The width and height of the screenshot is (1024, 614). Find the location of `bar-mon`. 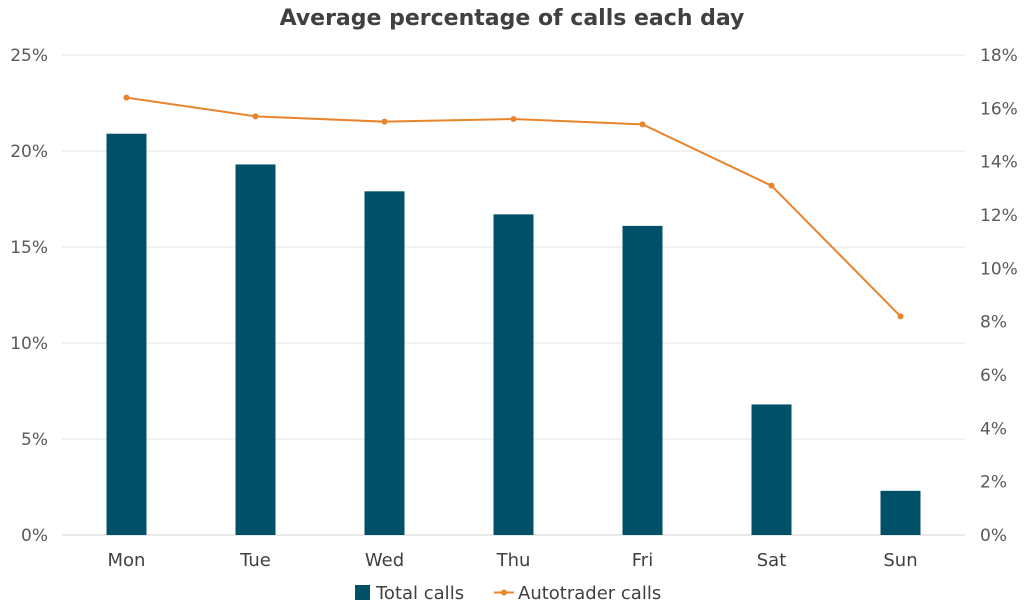

bar-mon is located at coordinates (126, 334).